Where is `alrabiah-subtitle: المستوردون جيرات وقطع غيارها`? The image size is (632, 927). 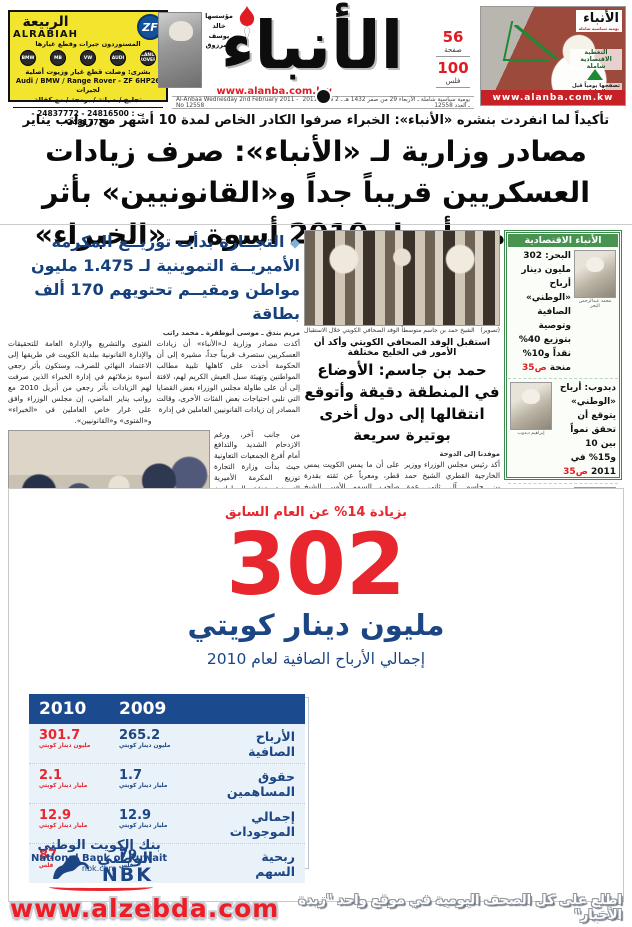 alrabiah-subtitle: المستوردون جيرات وقطع غيارها is located at coordinates (88, 44).